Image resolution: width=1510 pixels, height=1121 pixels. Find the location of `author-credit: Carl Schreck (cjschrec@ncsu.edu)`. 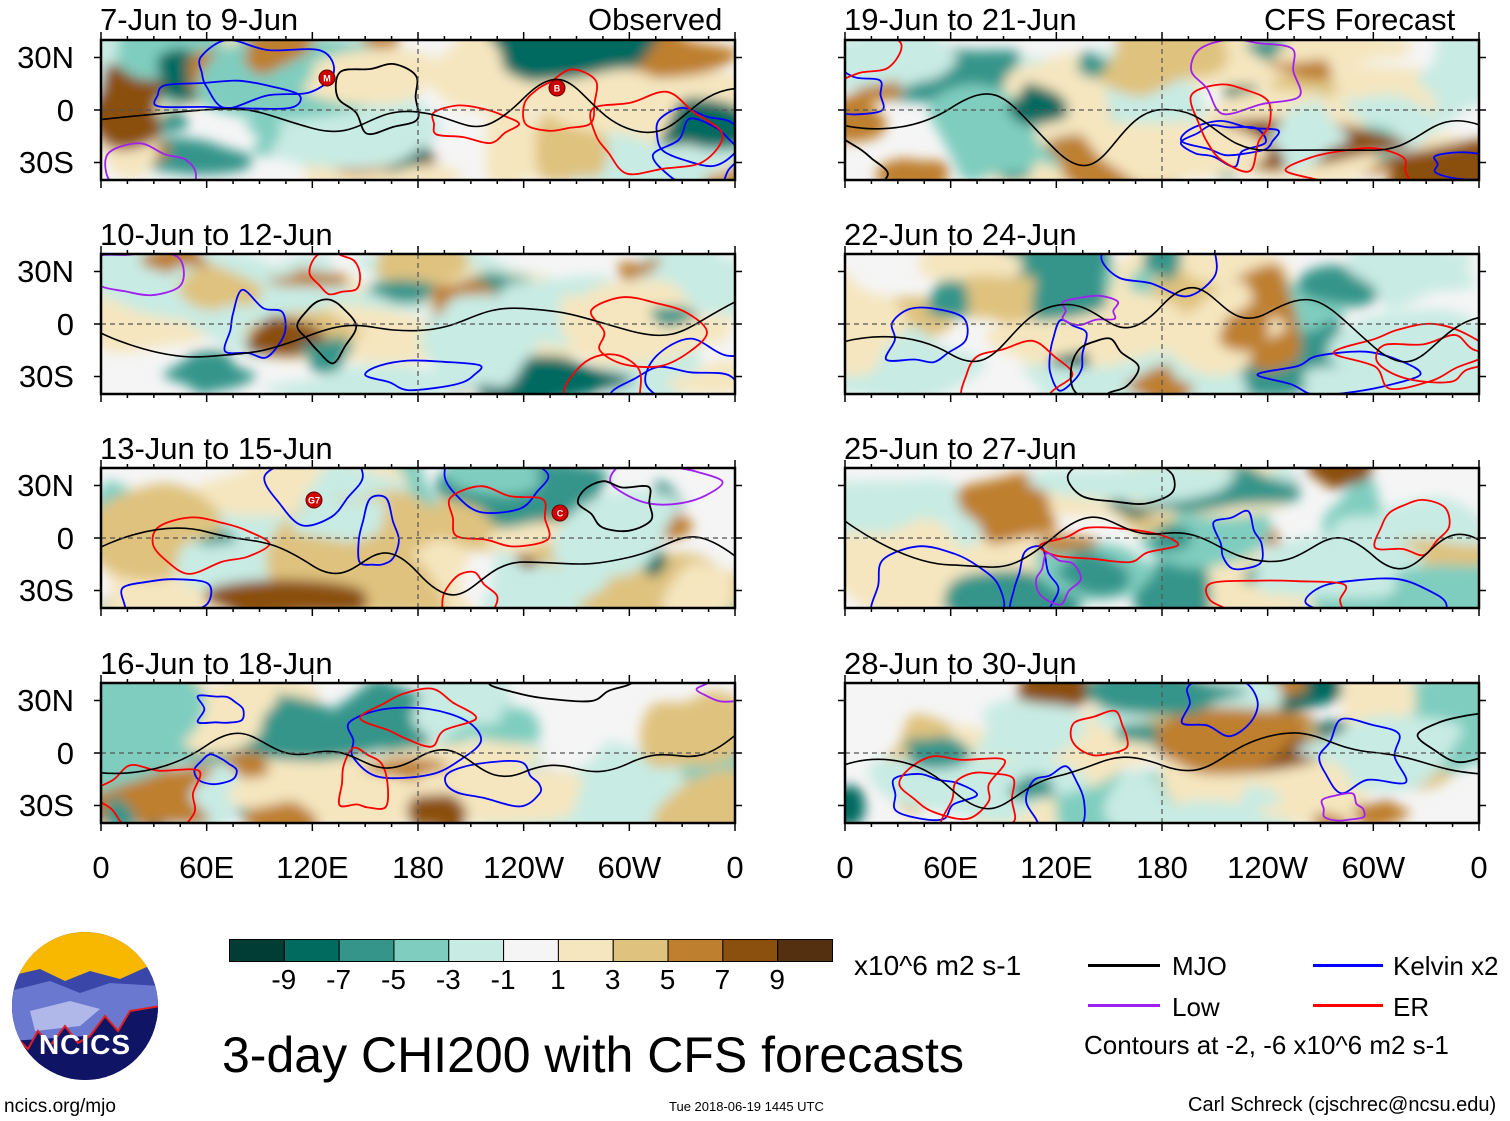

author-credit: Carl Schreck (cjschrec@ncsu.edu) is located at coordinates (1342, 1105).